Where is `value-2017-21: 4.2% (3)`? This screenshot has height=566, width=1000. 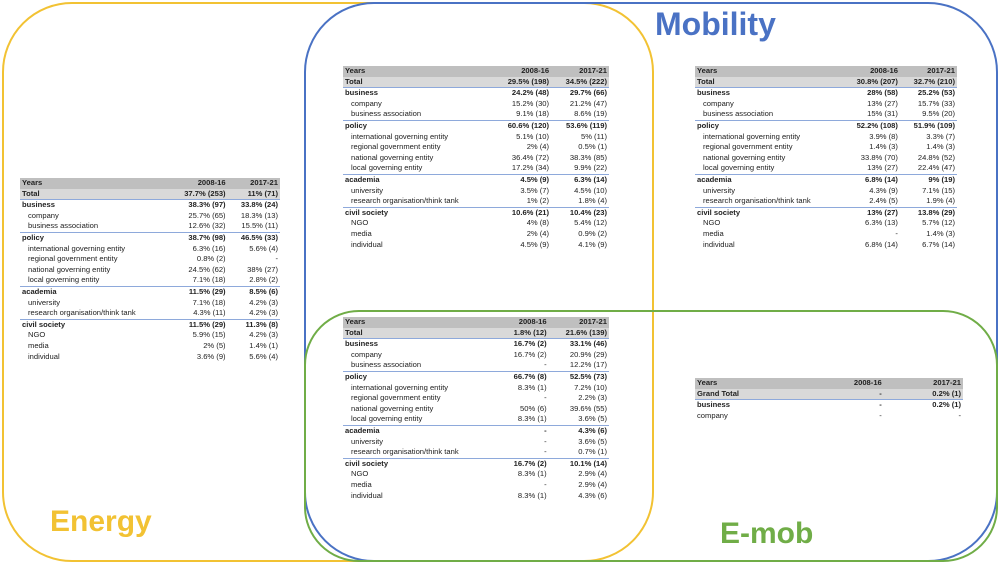
value-2017-21: 4.2% (3) is located at coordinates (263, 302).